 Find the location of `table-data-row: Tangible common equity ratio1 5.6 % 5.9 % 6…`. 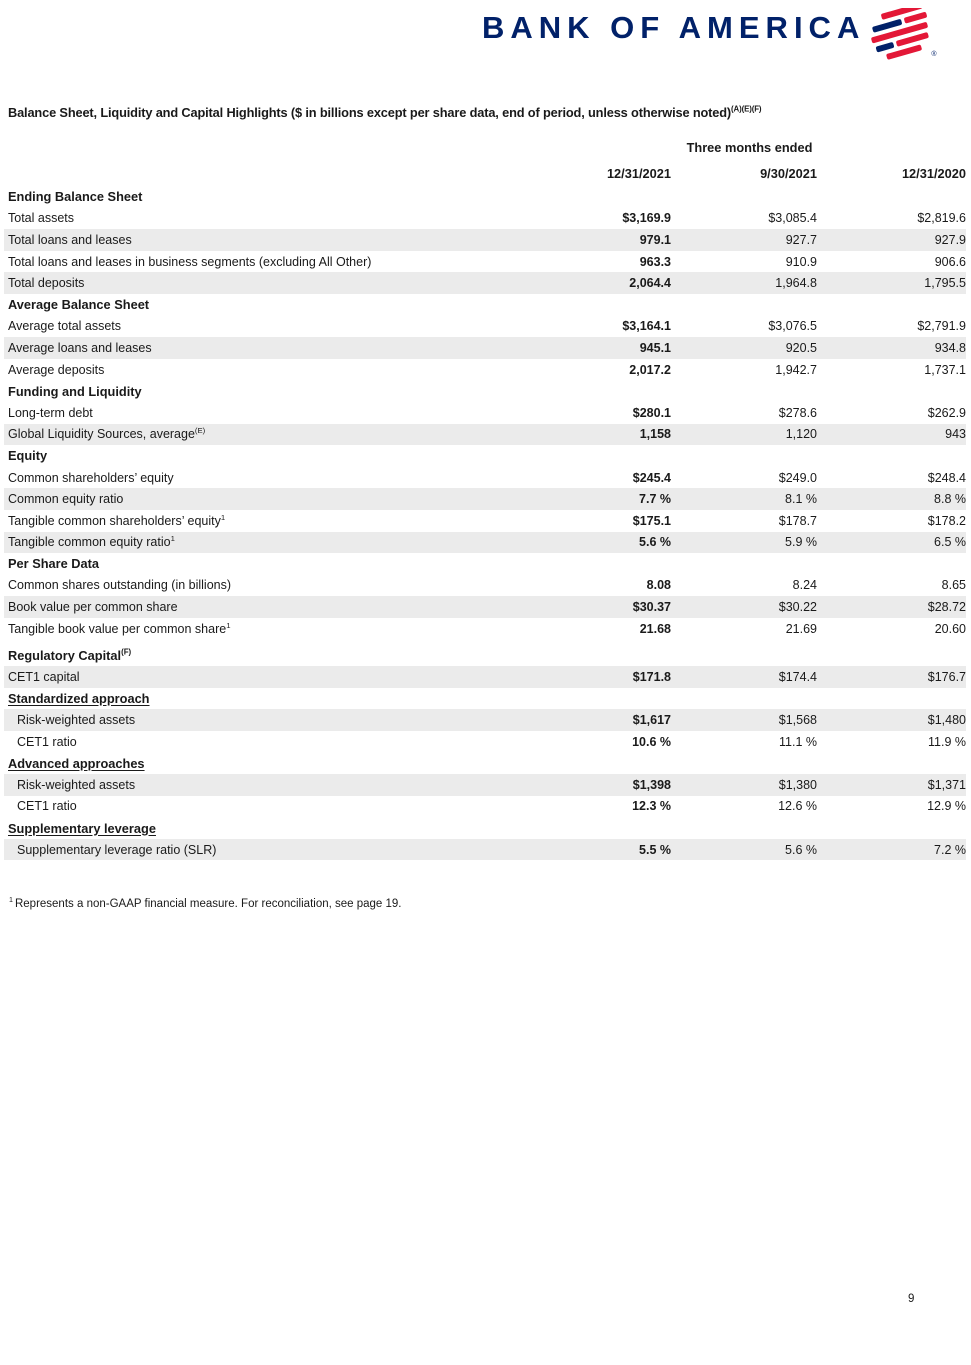

table-data-row: Tangible common equity ratio1 5.6 % 5.9 % 6… is located at coordinates (485, 542).